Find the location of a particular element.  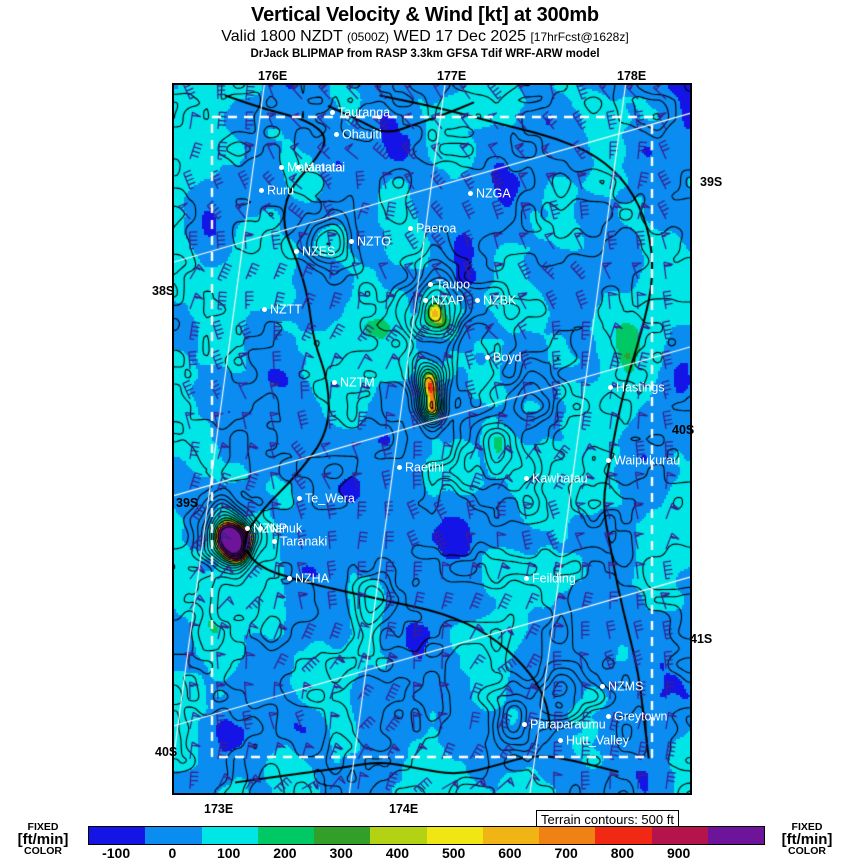

graticule-tick-label: 41S is located at coordinates (701, 639).